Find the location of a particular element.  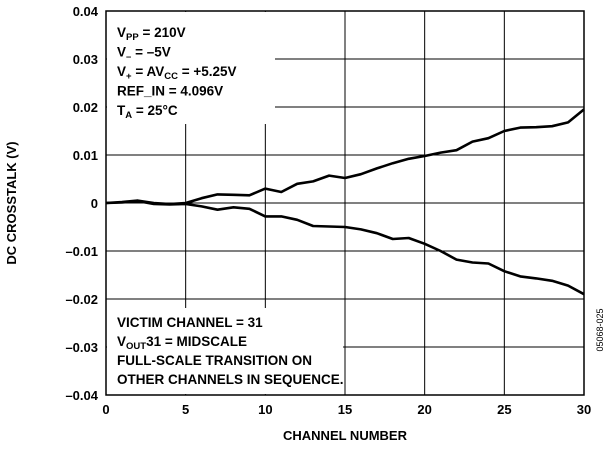

y-tick-label: 0.02 is located at coordinates (85, 107).